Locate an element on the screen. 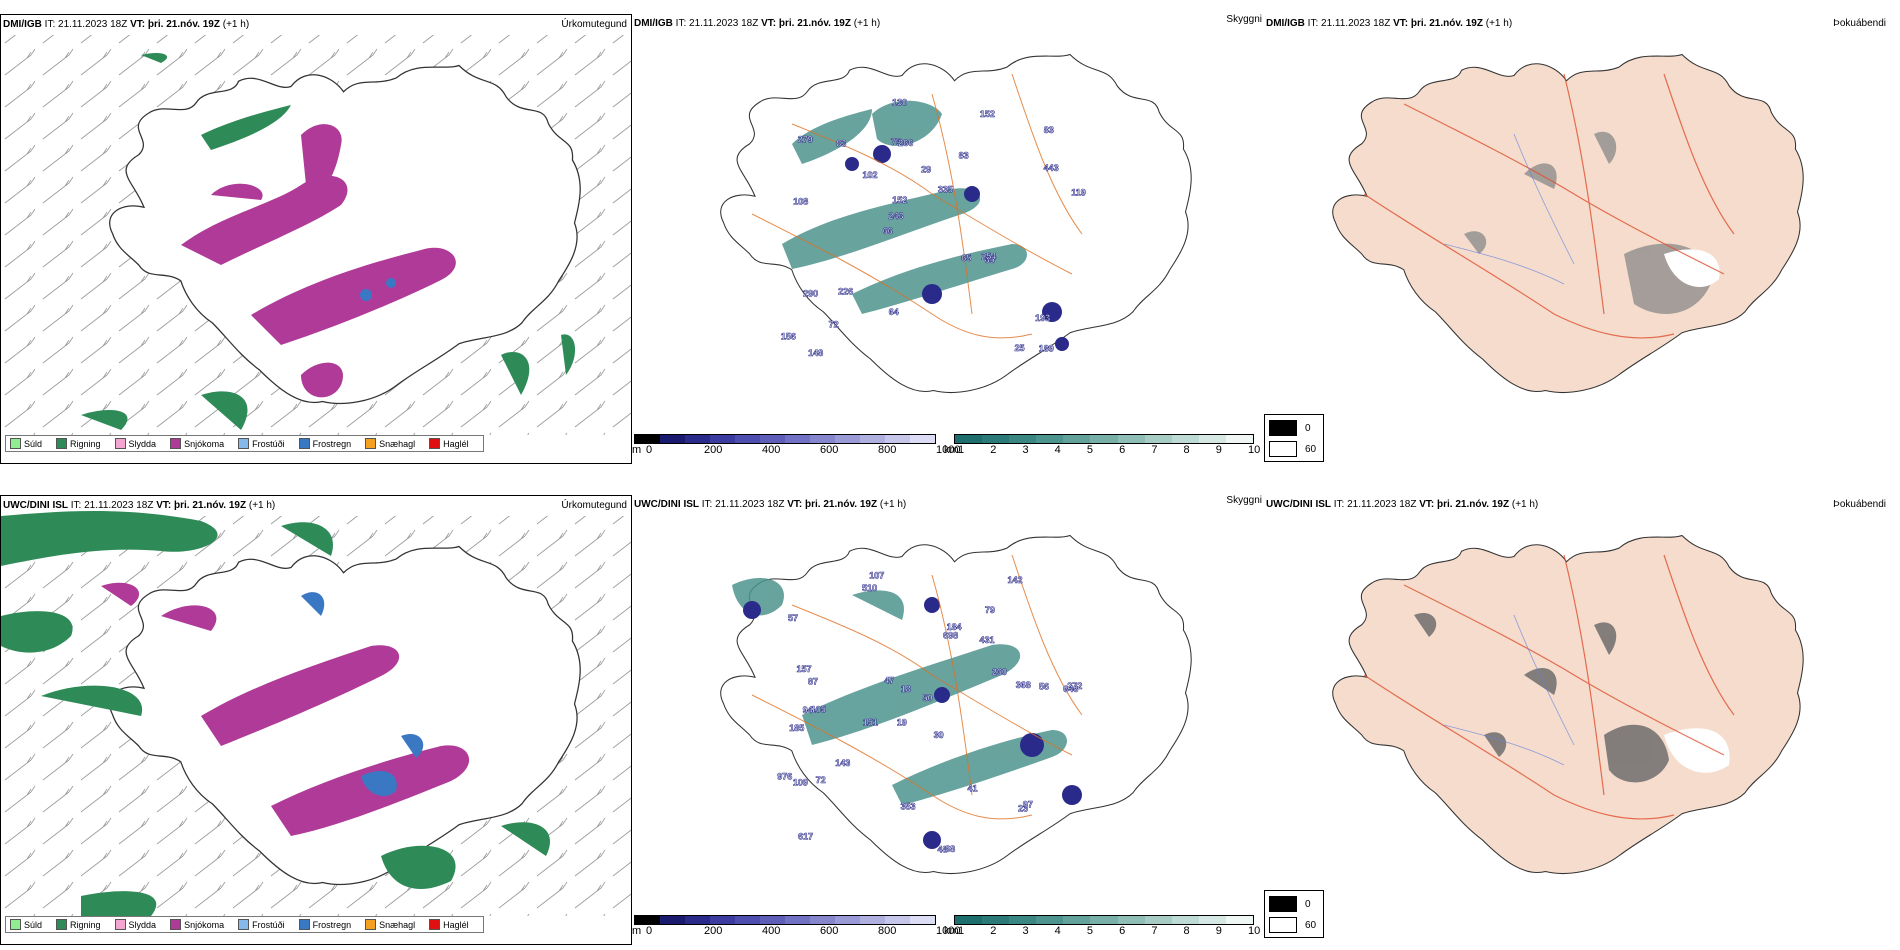  panel-title: Úrkomutegund is located at coordinates (594, 24).